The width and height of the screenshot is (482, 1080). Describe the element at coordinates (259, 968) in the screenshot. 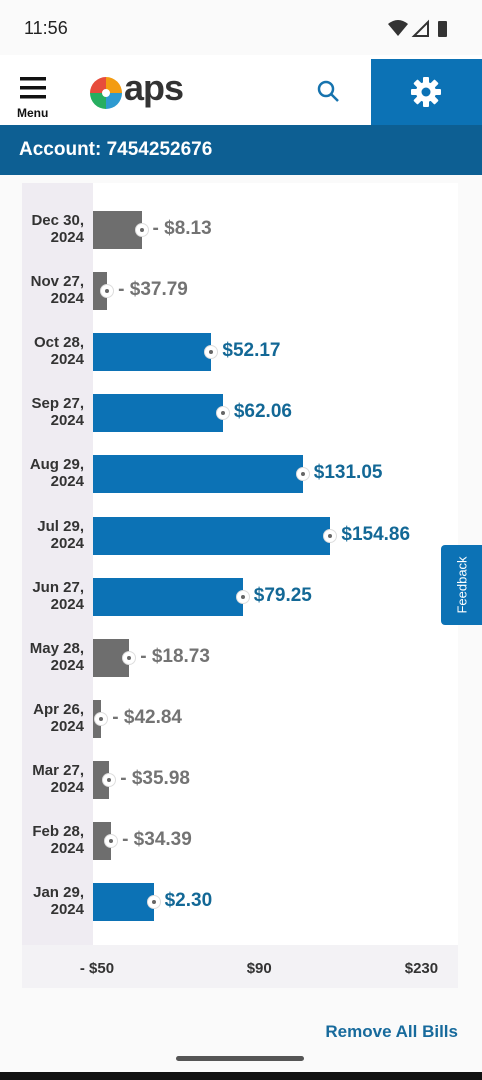

I see `x-tick-label: $90` at that location.